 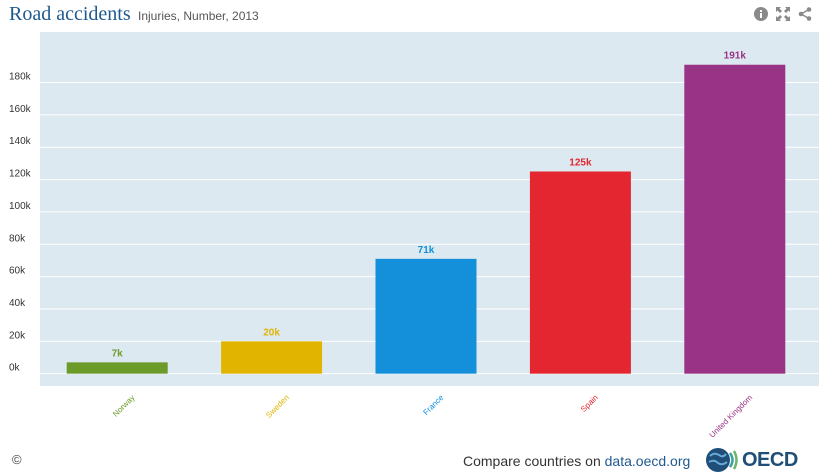 I want to click on y-tick-label: 100k, so click(x=20, y=206).